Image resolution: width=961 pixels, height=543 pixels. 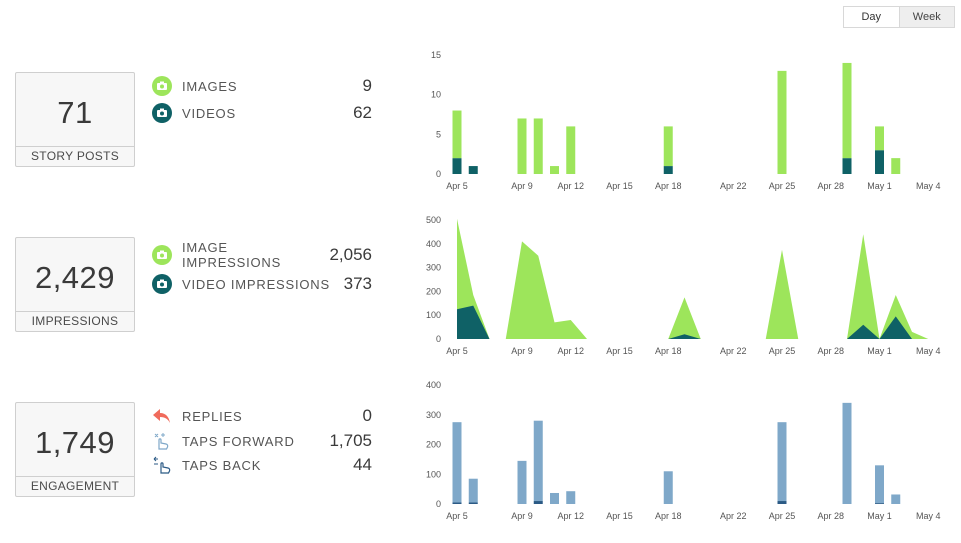 What do you see at coordinates (256, 284) in the screenshot?
I see `video-impressions-label: VIDEO IMPRESSIONS` at bounding box center [256, 284].